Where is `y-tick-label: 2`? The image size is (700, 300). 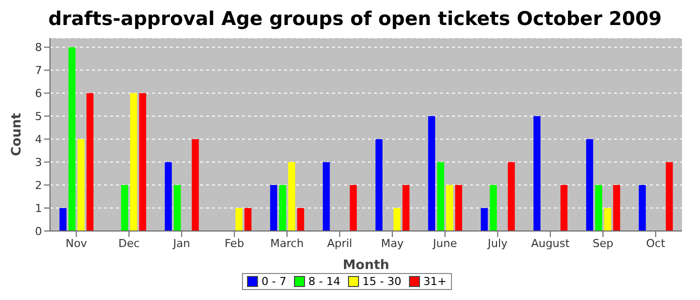 y-tick-label: 2 is located at coordinates (38, 185).